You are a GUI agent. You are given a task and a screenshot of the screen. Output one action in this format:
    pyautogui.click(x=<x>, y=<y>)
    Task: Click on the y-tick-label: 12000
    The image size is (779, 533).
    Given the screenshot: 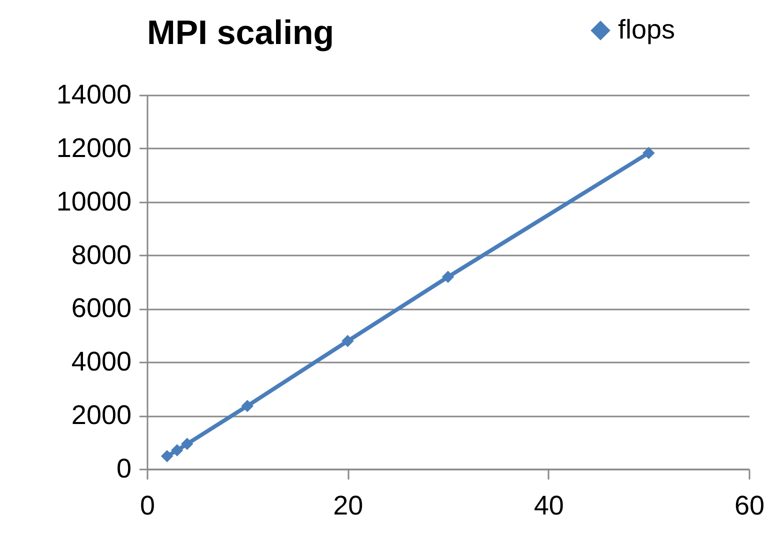 What is the action you would take?
    pyautogui.click(x=94, y=147)
    